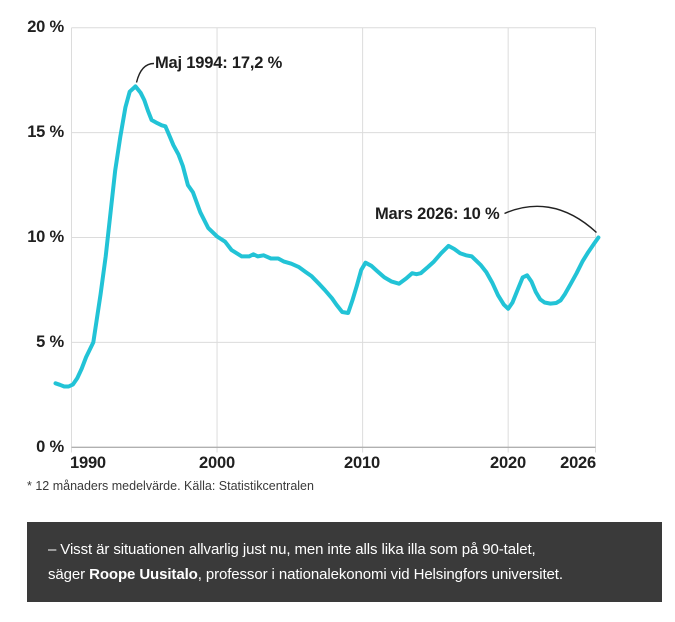  I want to click on x-tick-2020: 2020, so click(508, 463).